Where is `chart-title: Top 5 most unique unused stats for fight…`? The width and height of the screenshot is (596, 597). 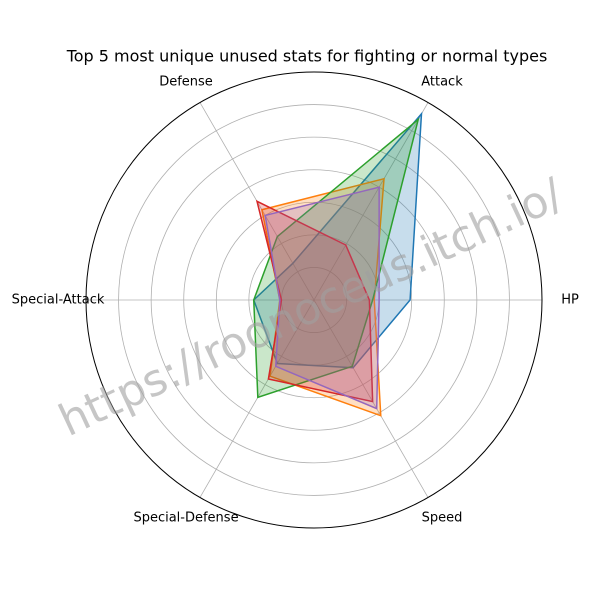
chart-title: Top 5 most unique unused stats for fight… is located at coordinates (307, 56).